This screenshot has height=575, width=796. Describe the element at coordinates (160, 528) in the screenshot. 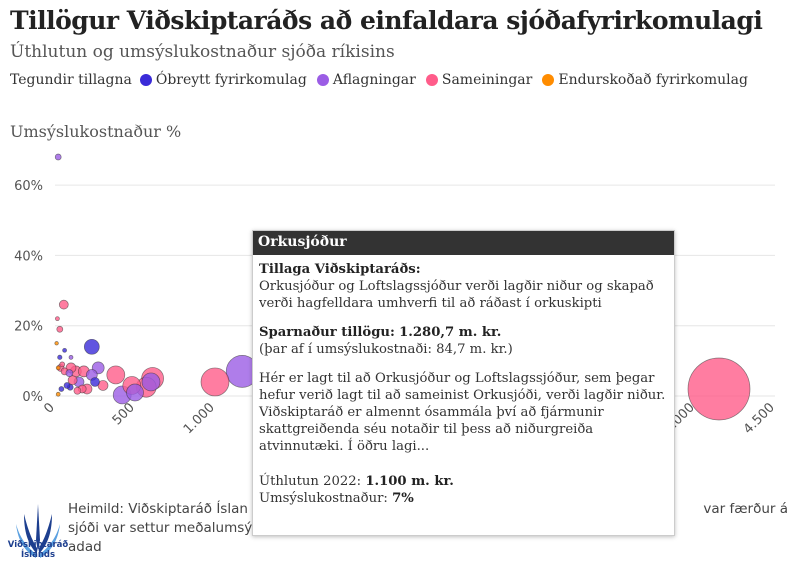

I see `source-line-2: sjóði var settur meðalumsý` at that location.